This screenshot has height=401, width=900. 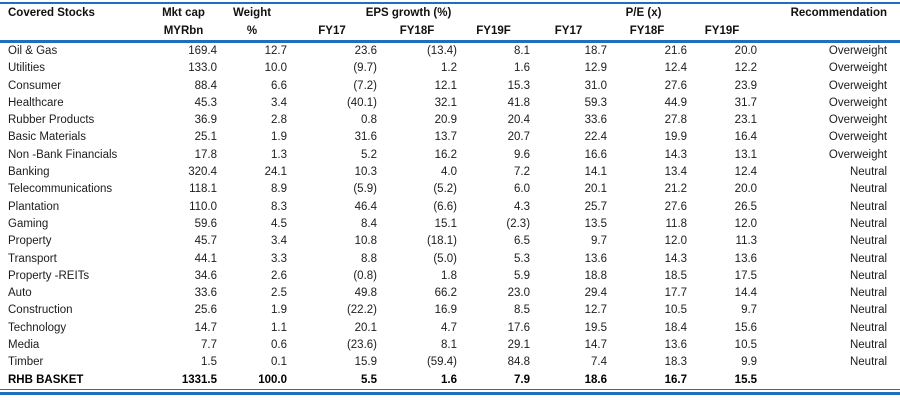 I want to click on pe-fy17-cell: 33.6, so click(x=596, y=120).